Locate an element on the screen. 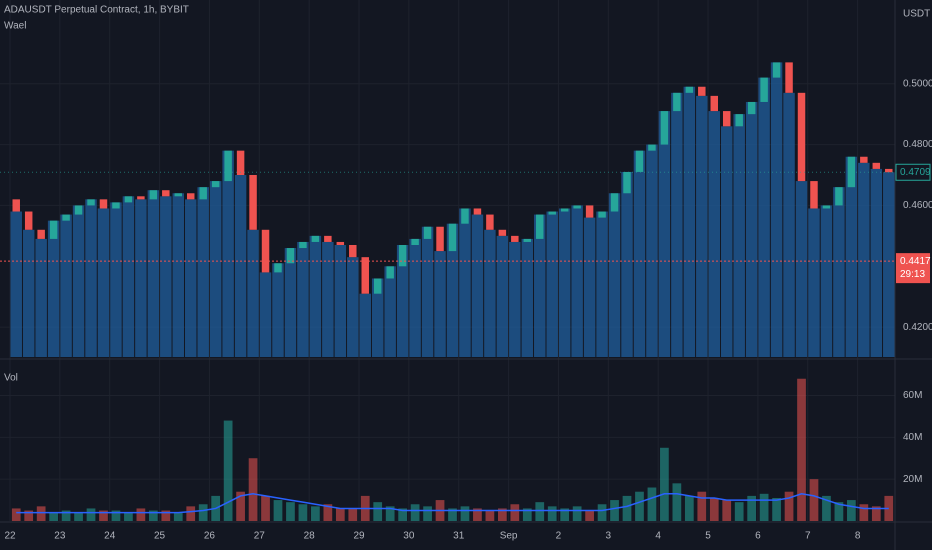  x-tick-label: 5 is located at coordinates (708, 536).